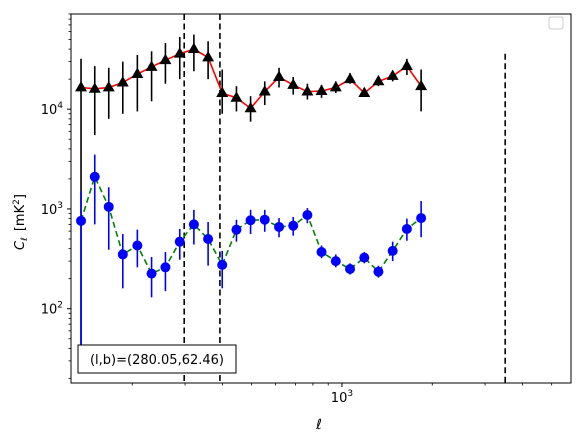  I want to click on y-label-sub: ℓ, so click(25, 239).